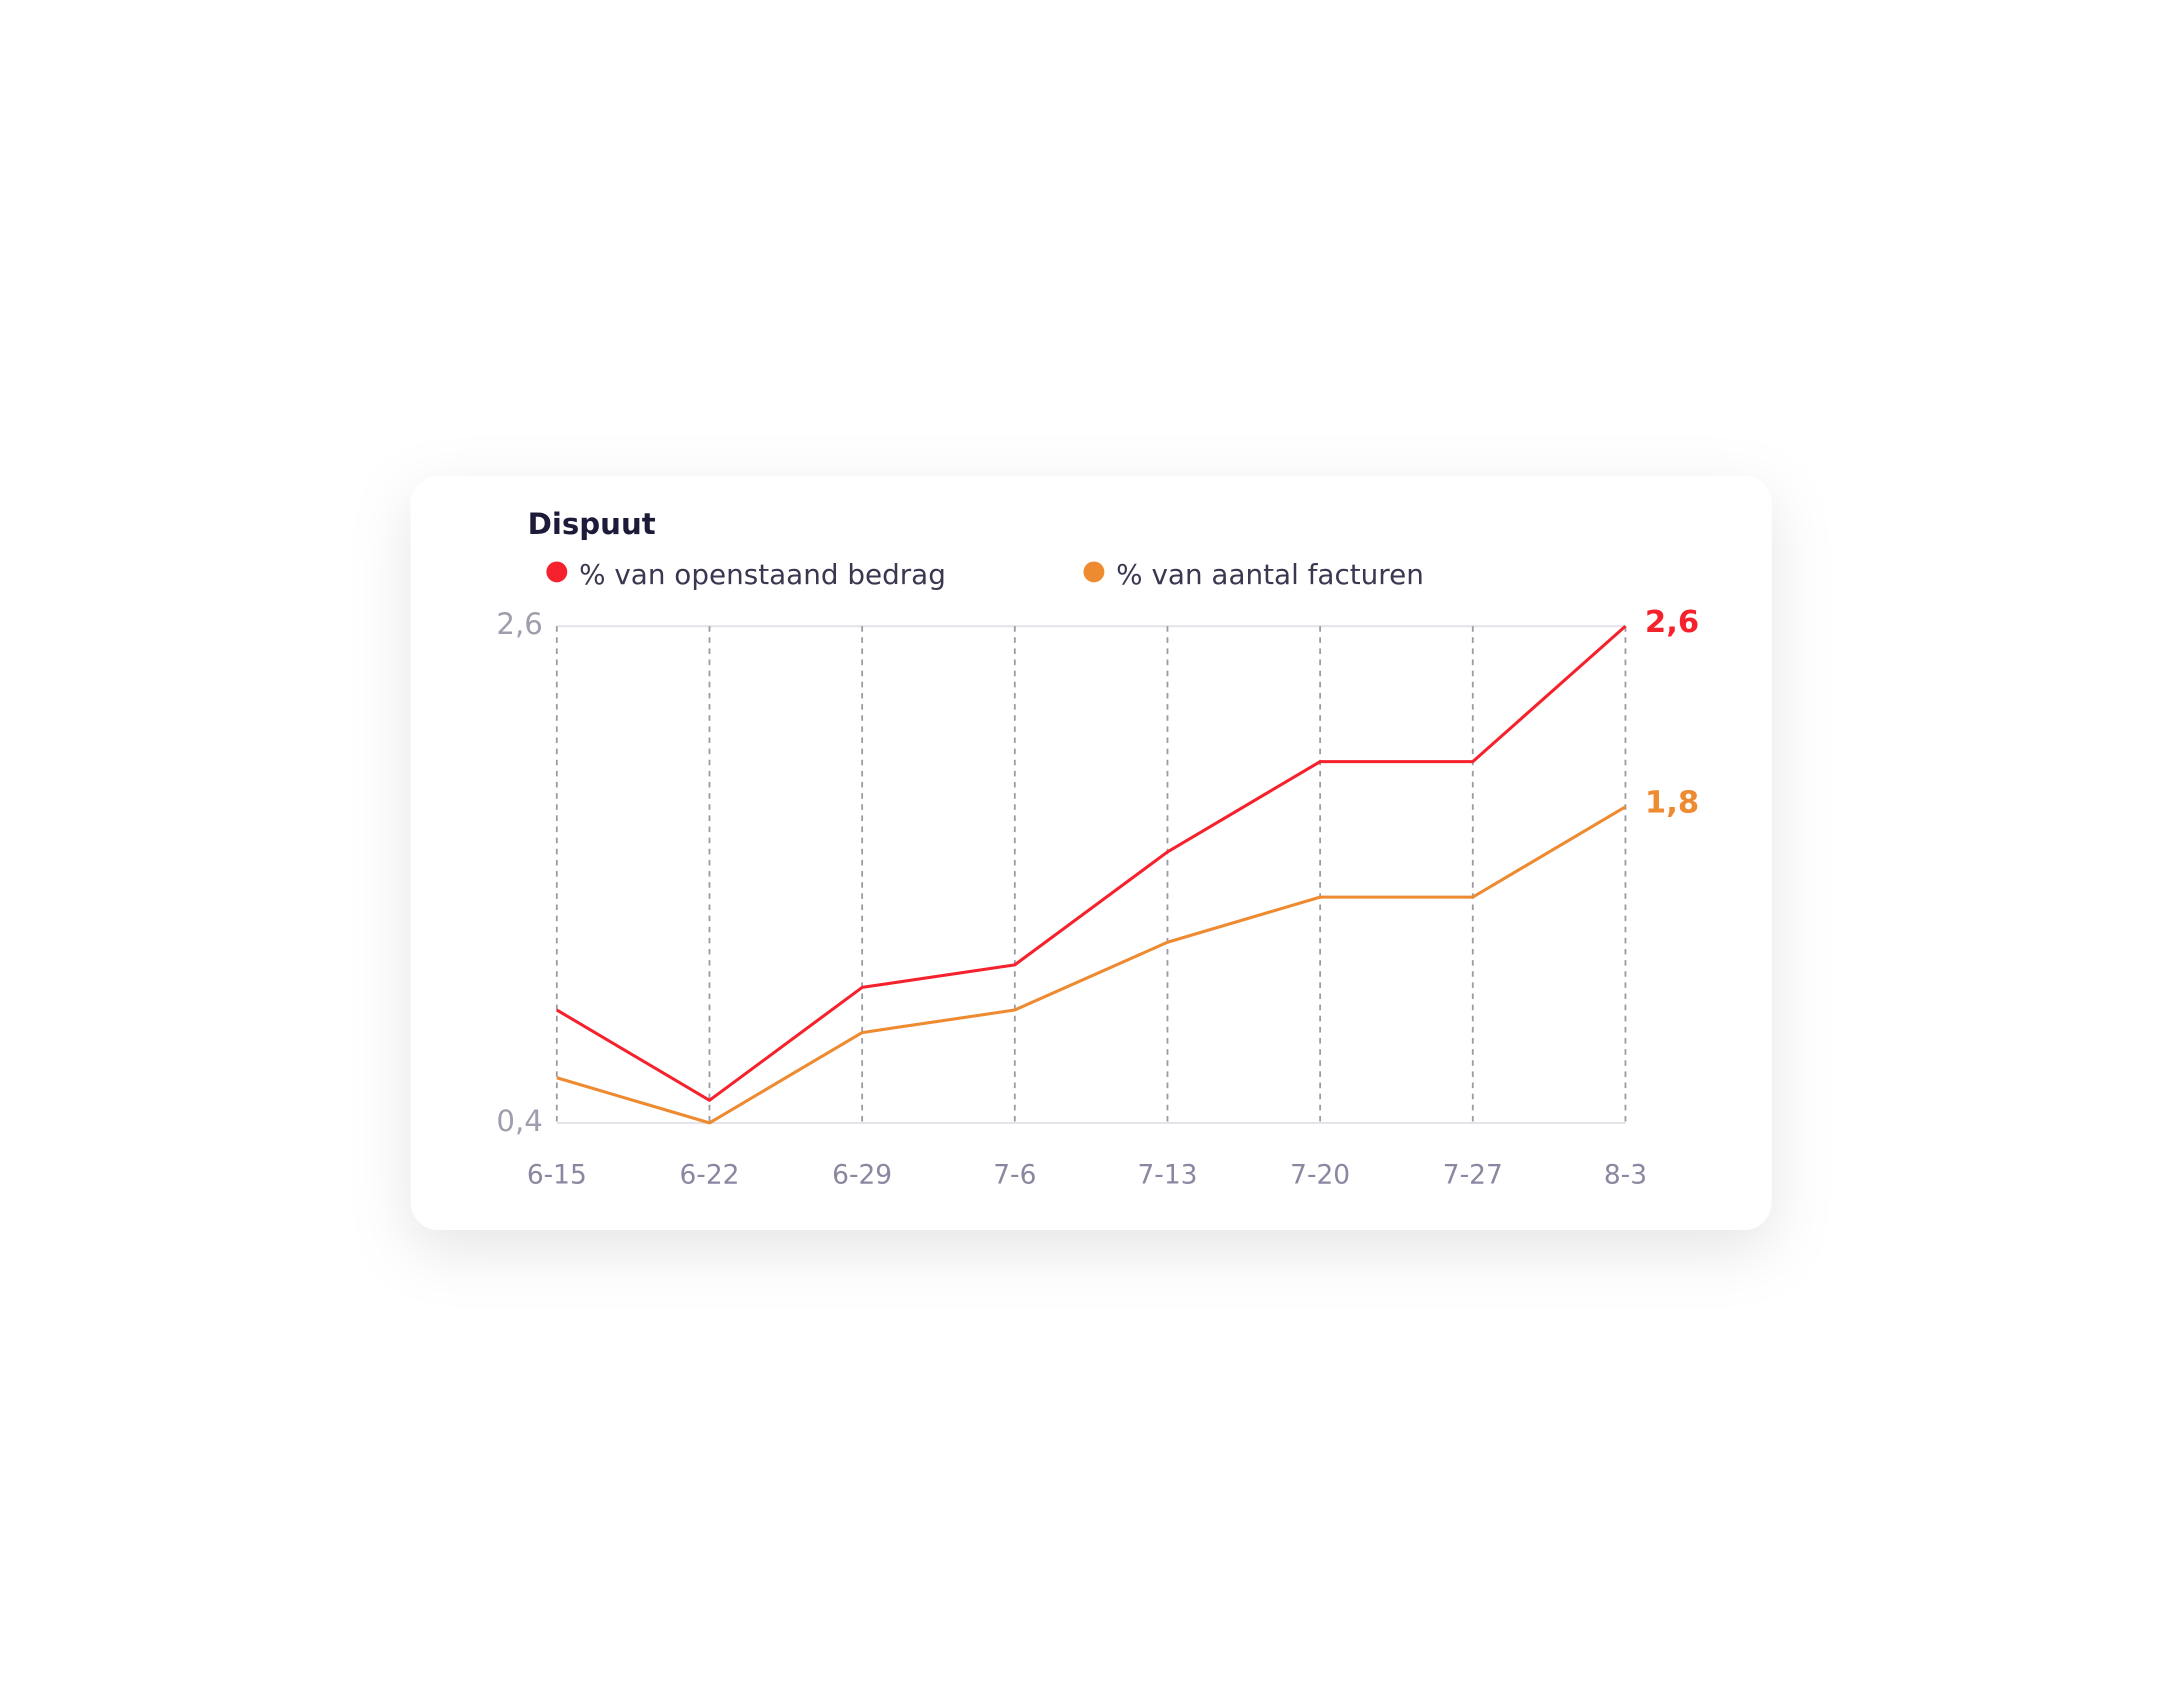  Describe the element at coordinates (1625, 1174) in the screenshot. I see `x-tick-label: 8-3` at that location.